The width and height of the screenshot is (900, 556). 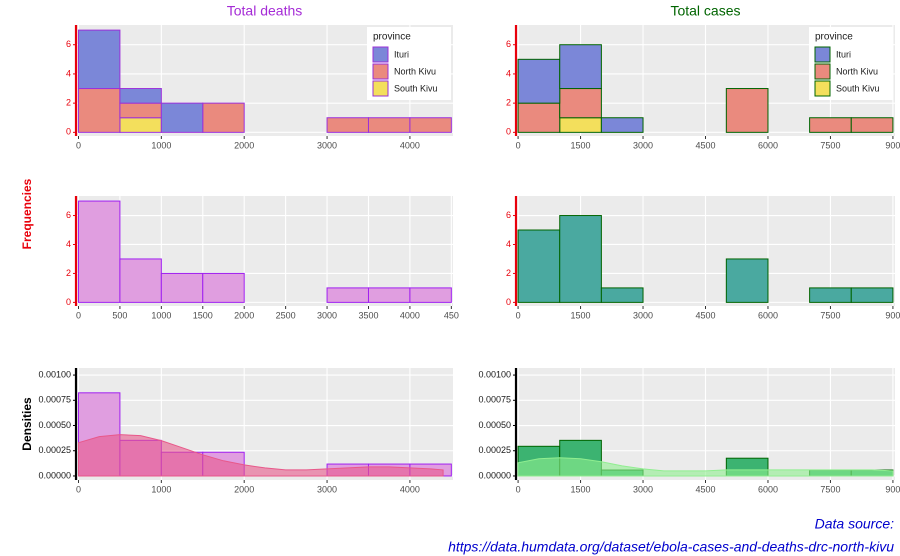 I want to click on x-tick-label: 2500, so click(x=286, y=315).